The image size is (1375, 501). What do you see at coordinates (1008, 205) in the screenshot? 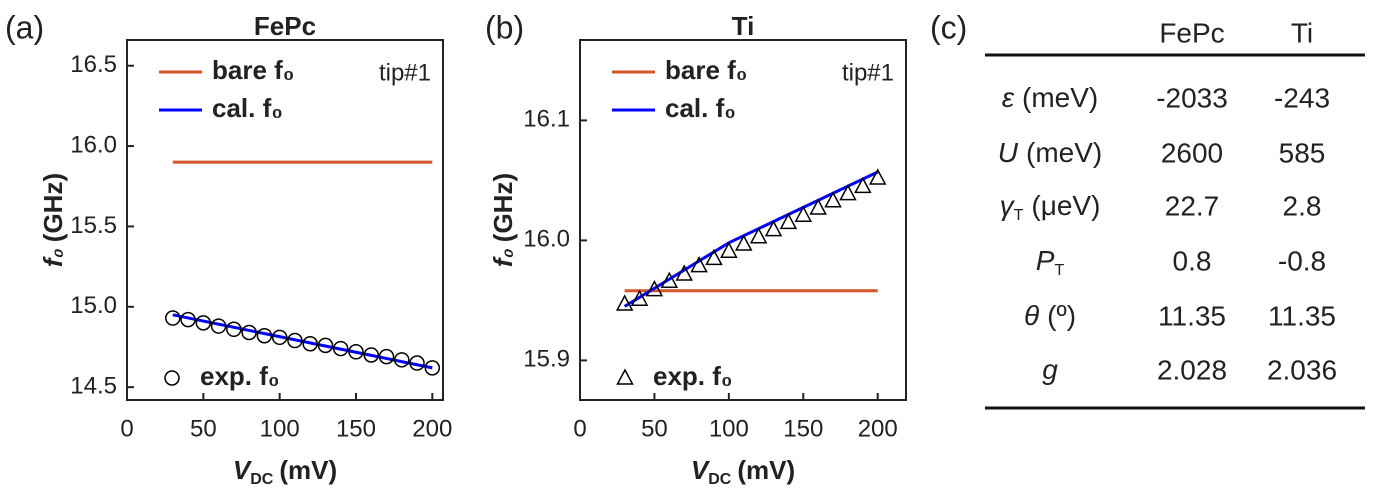
I see `row-symbol: γ` at bounding box center [1008, 205].